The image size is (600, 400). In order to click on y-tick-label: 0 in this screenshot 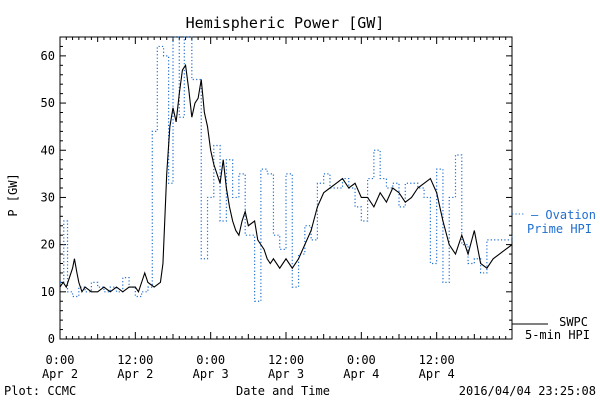, I will do `click(51, 339)`.